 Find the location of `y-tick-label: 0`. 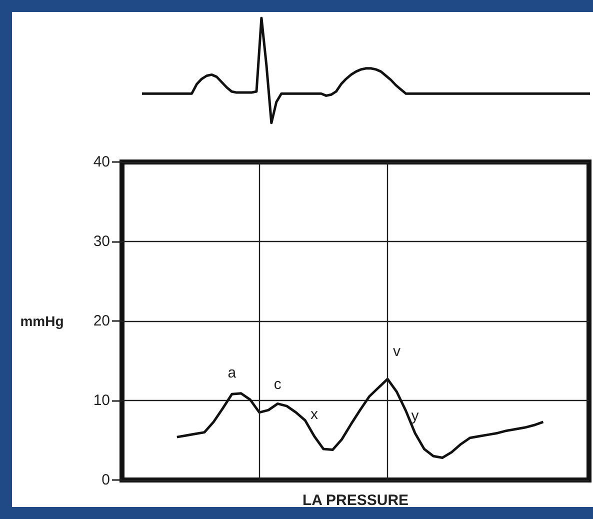

y-tick-label: 0 is located at coordinates (106, 480).